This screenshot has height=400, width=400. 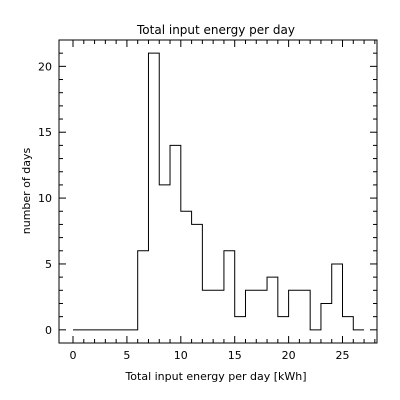 I want to click on x-tick-label: 5, so click(x=126, y=355).